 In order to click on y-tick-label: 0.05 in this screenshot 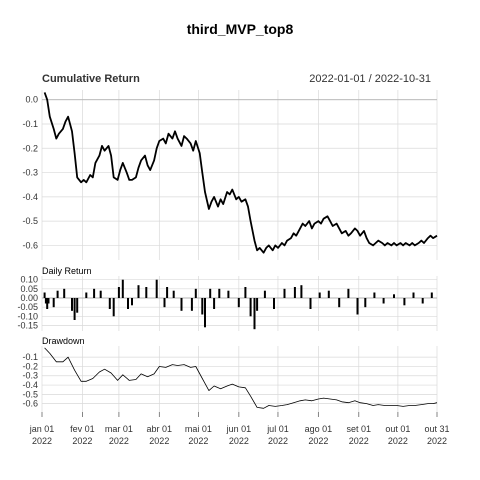, I will do `click(29, 289)`.